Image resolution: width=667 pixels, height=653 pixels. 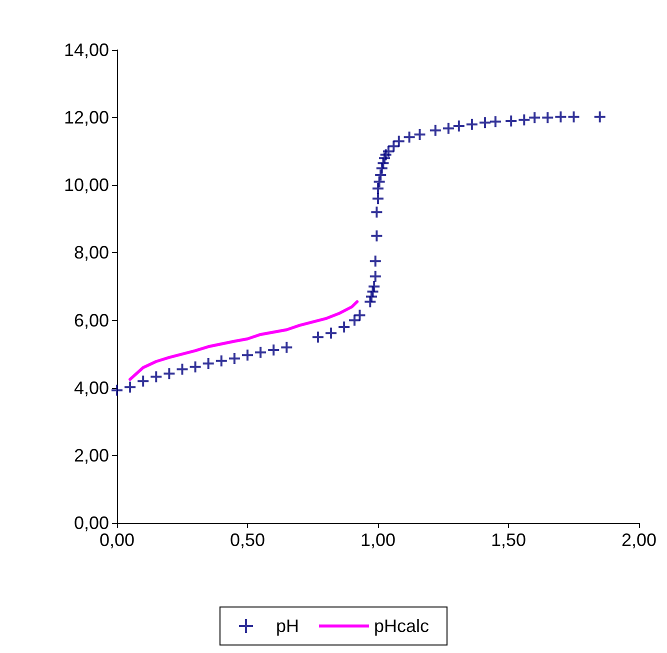 What do you see at coordinates (378, 540) in the screenshot?
I see `x-tick-label: 1,00` at bounding box center [378, 540].